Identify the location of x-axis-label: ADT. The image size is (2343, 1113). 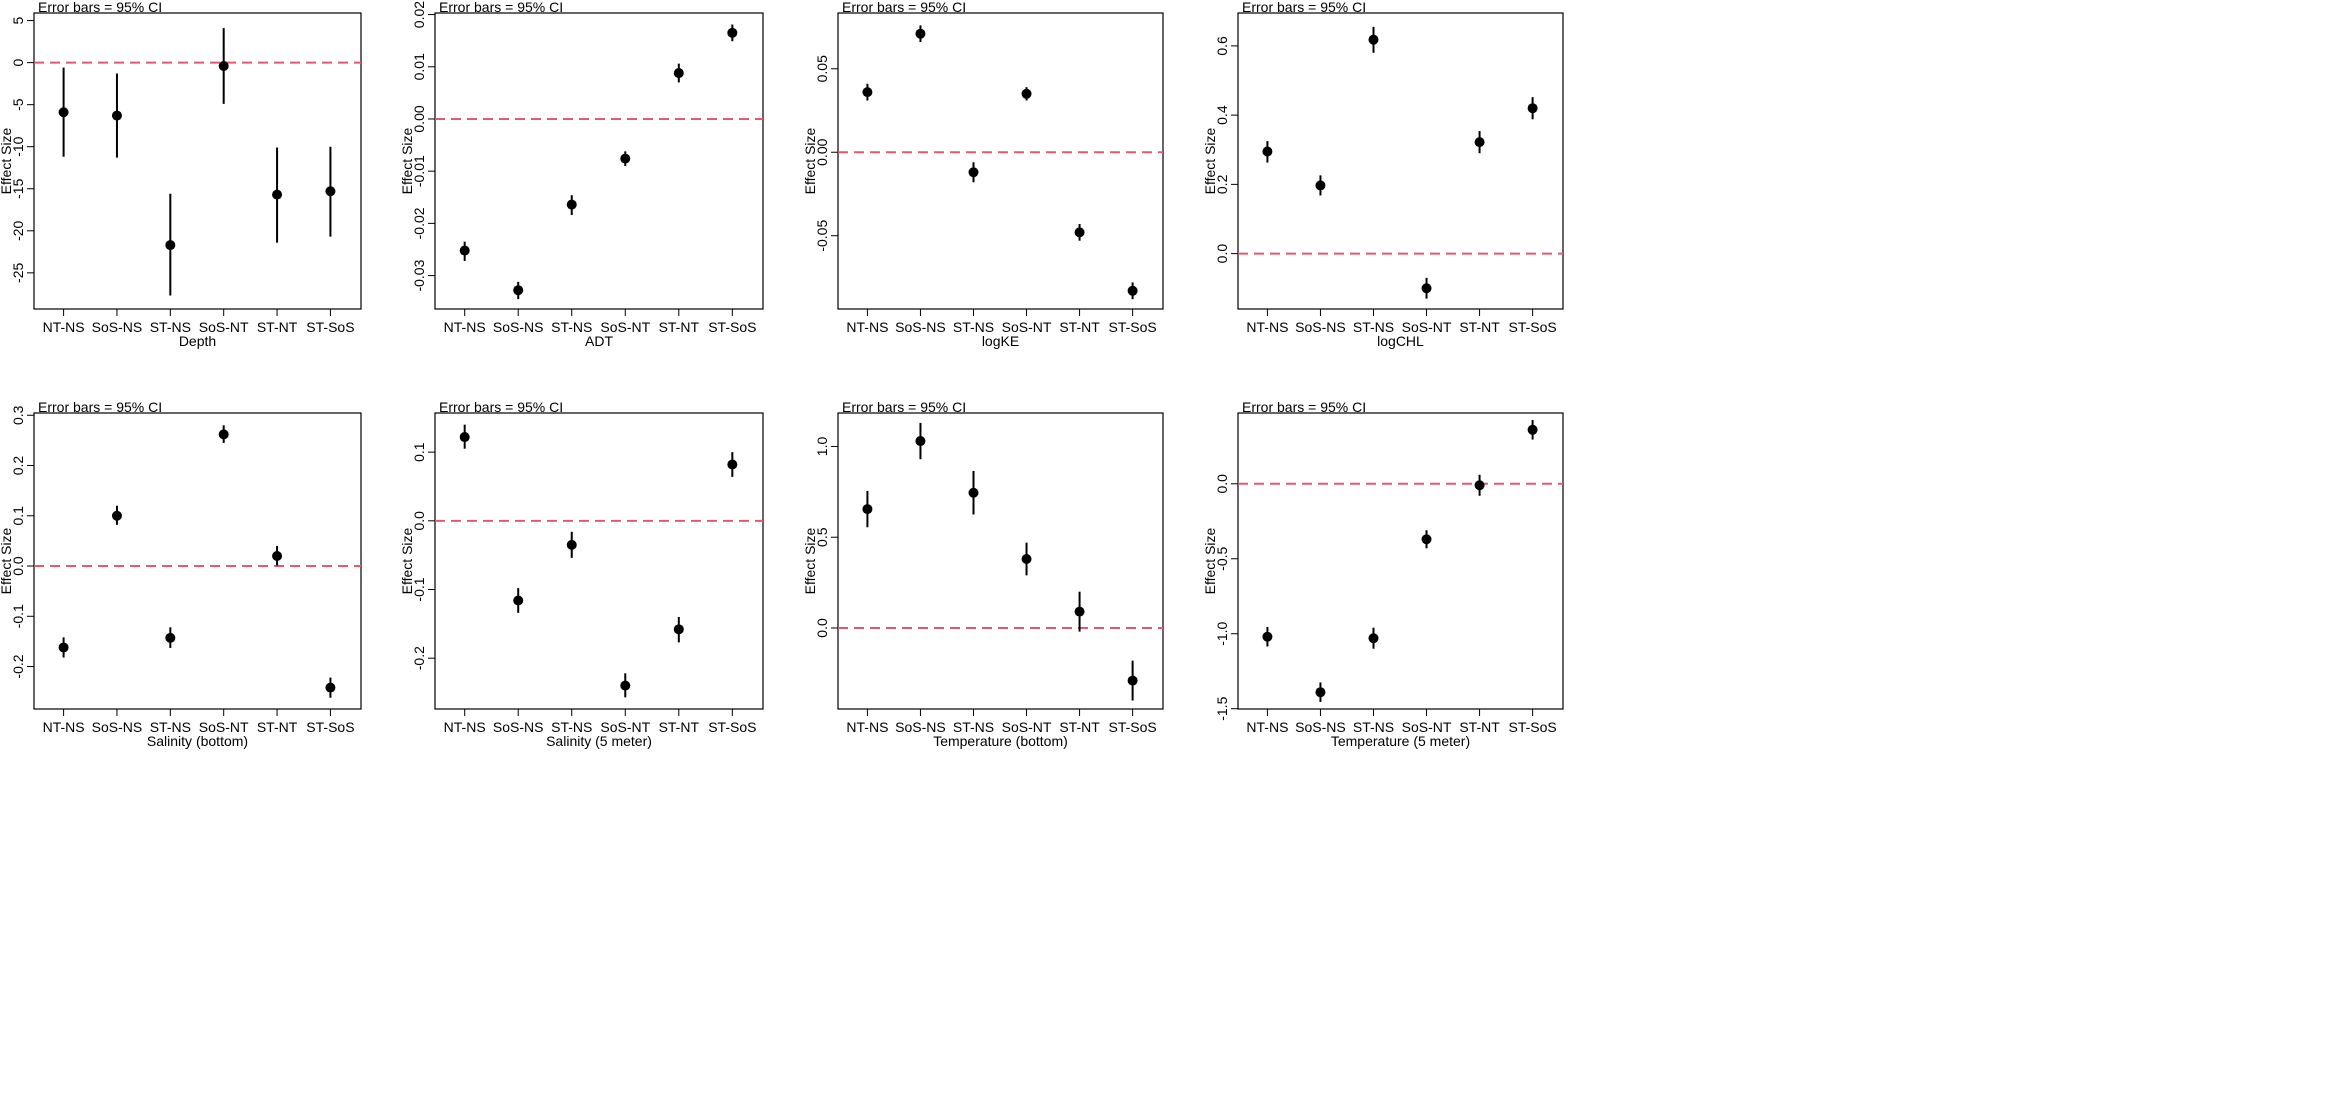
(599, 341).